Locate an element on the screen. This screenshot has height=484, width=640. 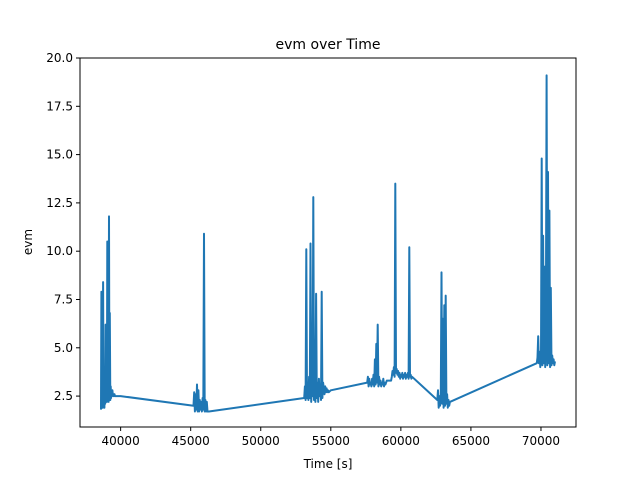
x-tick-label: 70000 is located at coordinates (541, 441).